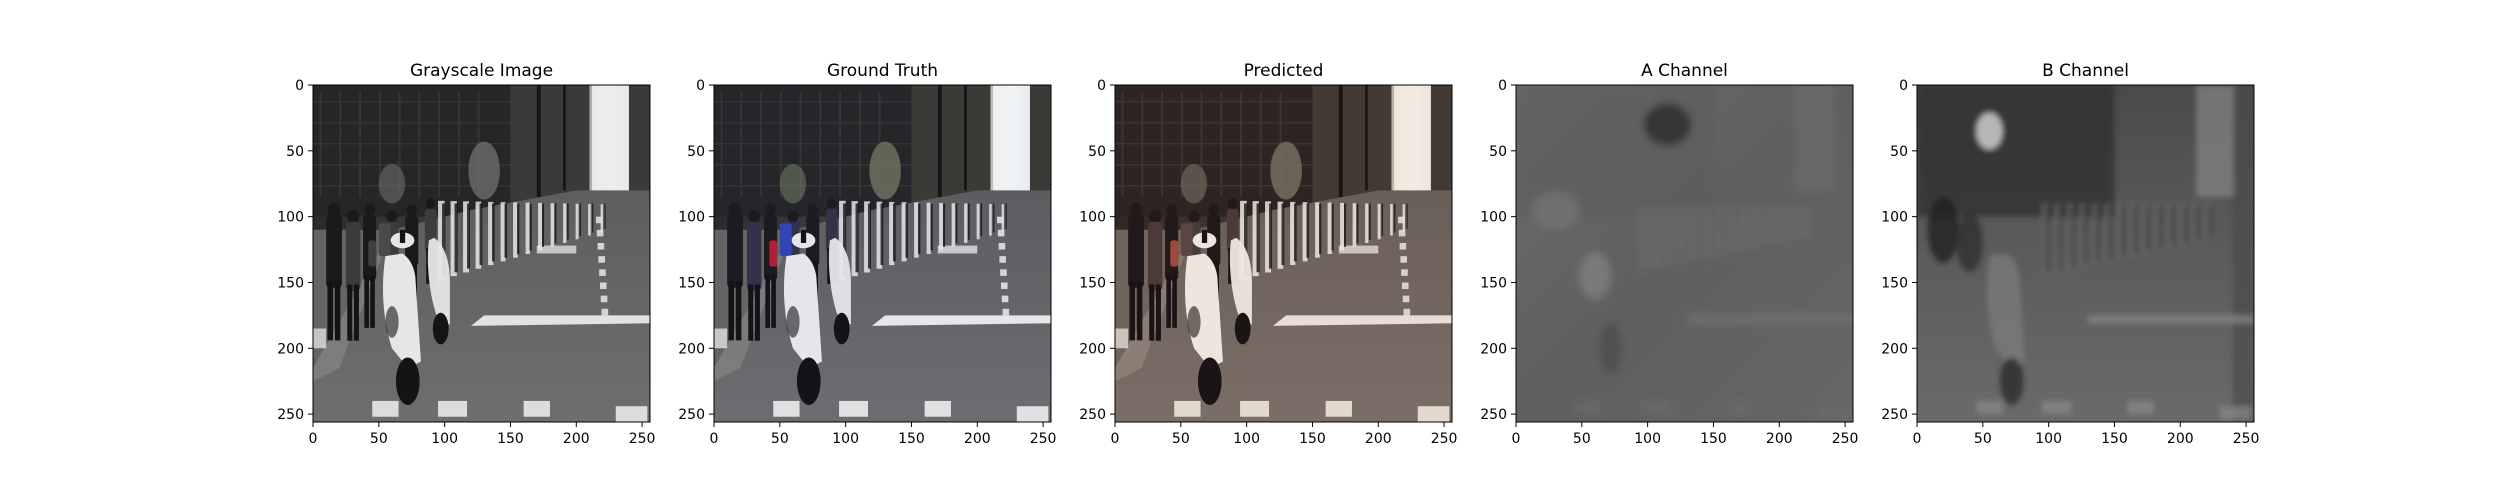 Image resolution: width=2500 pixels, height=500 pixels. I want to click on panel-title: Ground Truth, so click(882, 71).